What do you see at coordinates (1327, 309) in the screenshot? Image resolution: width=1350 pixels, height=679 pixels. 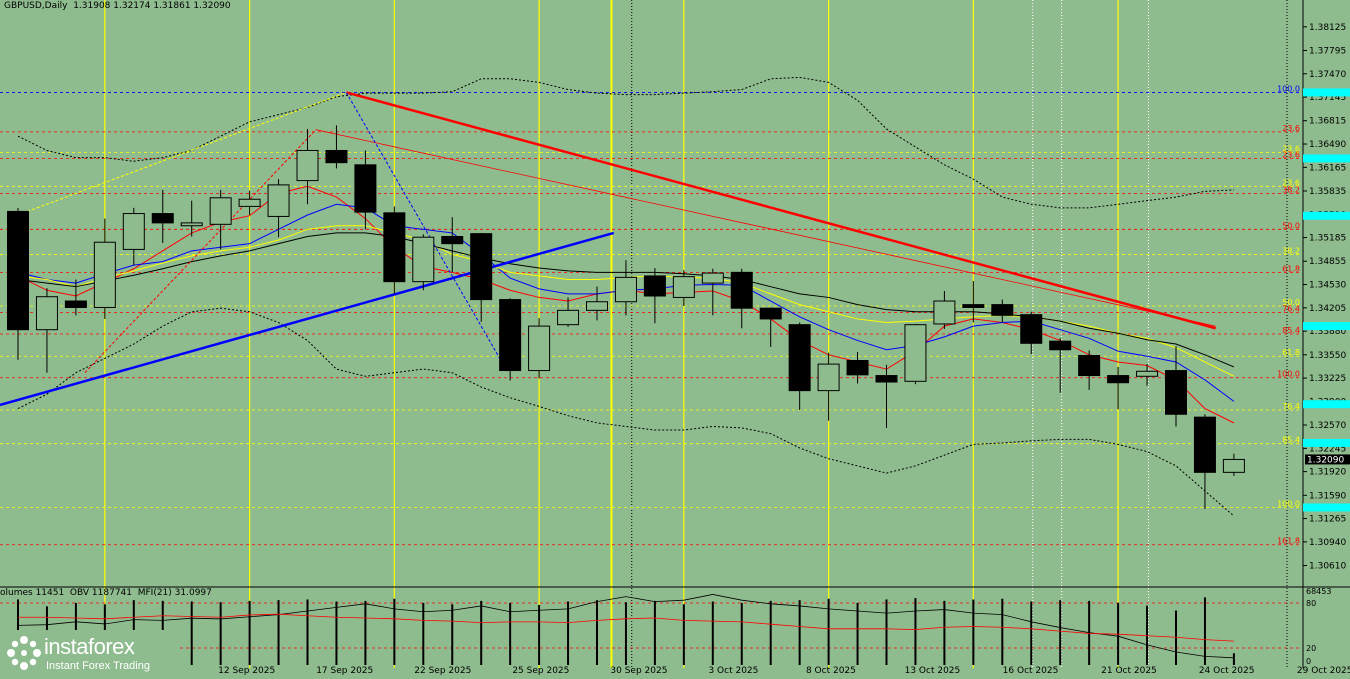 I see `price-tick-label: 1.34205` at bounding box center [1327, 309].